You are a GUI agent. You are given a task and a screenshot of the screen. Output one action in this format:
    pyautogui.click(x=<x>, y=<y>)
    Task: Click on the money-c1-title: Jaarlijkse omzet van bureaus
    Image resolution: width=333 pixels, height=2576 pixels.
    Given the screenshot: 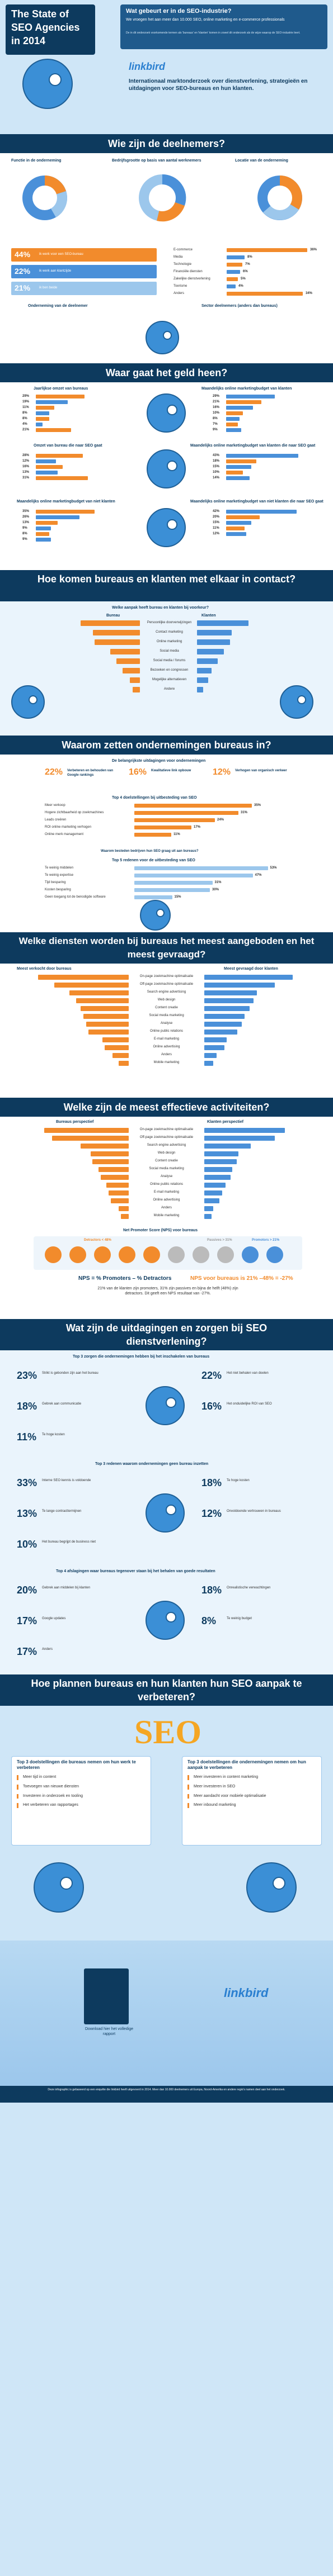 What is the action you would take?
    pyautogui.click(x=61, y=389)
    